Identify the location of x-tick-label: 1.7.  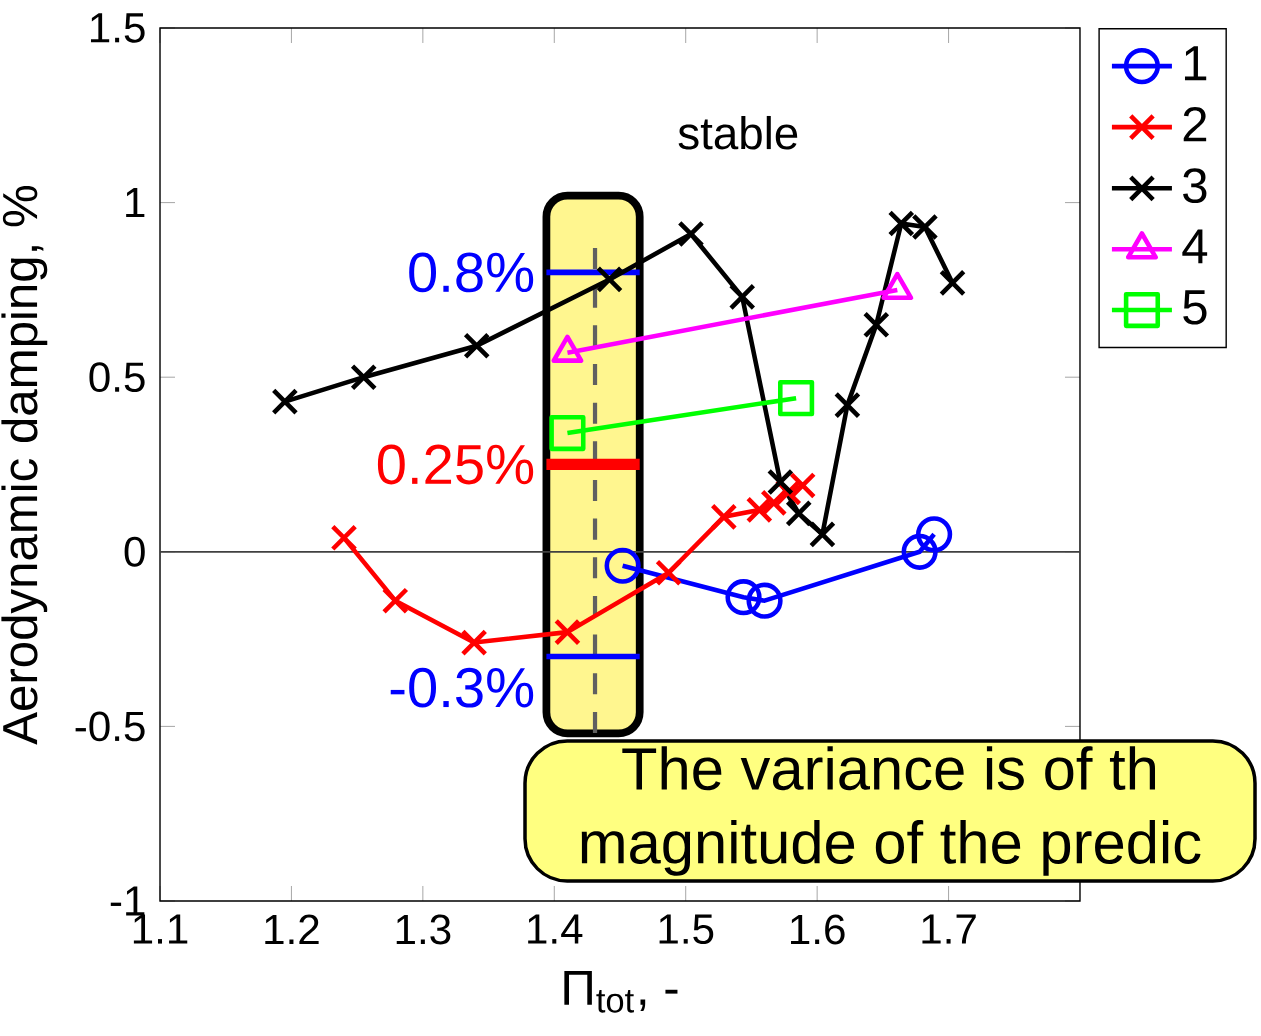
(949, 929).